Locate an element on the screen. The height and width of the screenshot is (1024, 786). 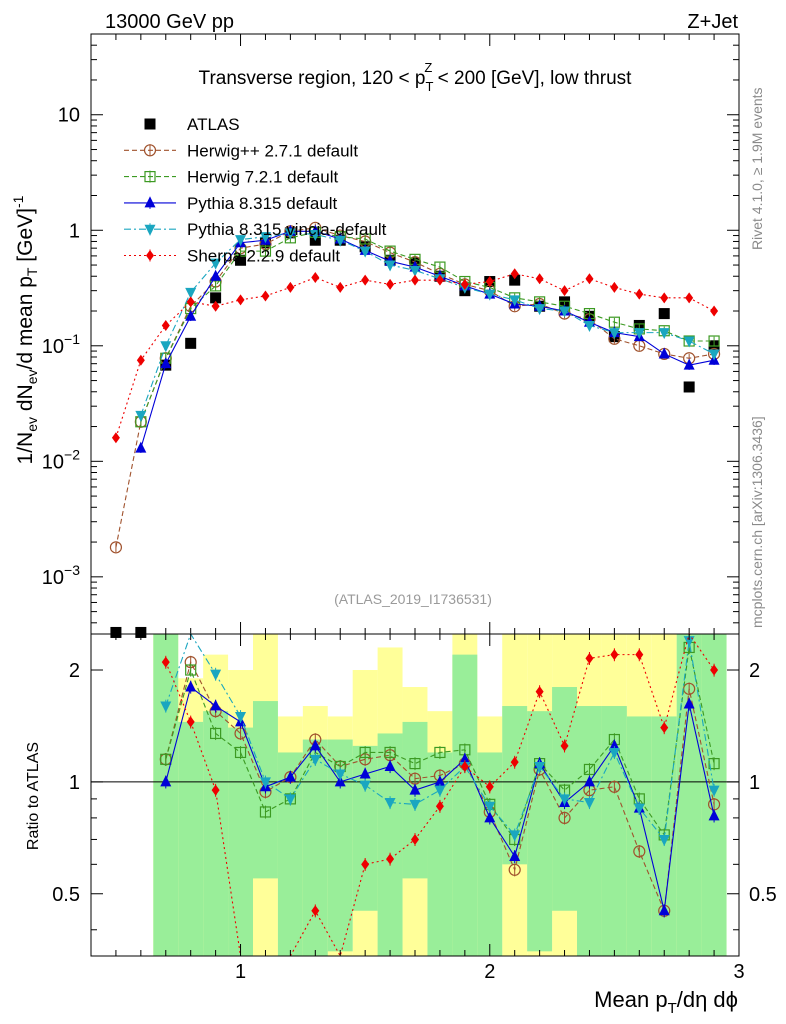
legend-item: ATLAS is located at coordinates (192, 124).